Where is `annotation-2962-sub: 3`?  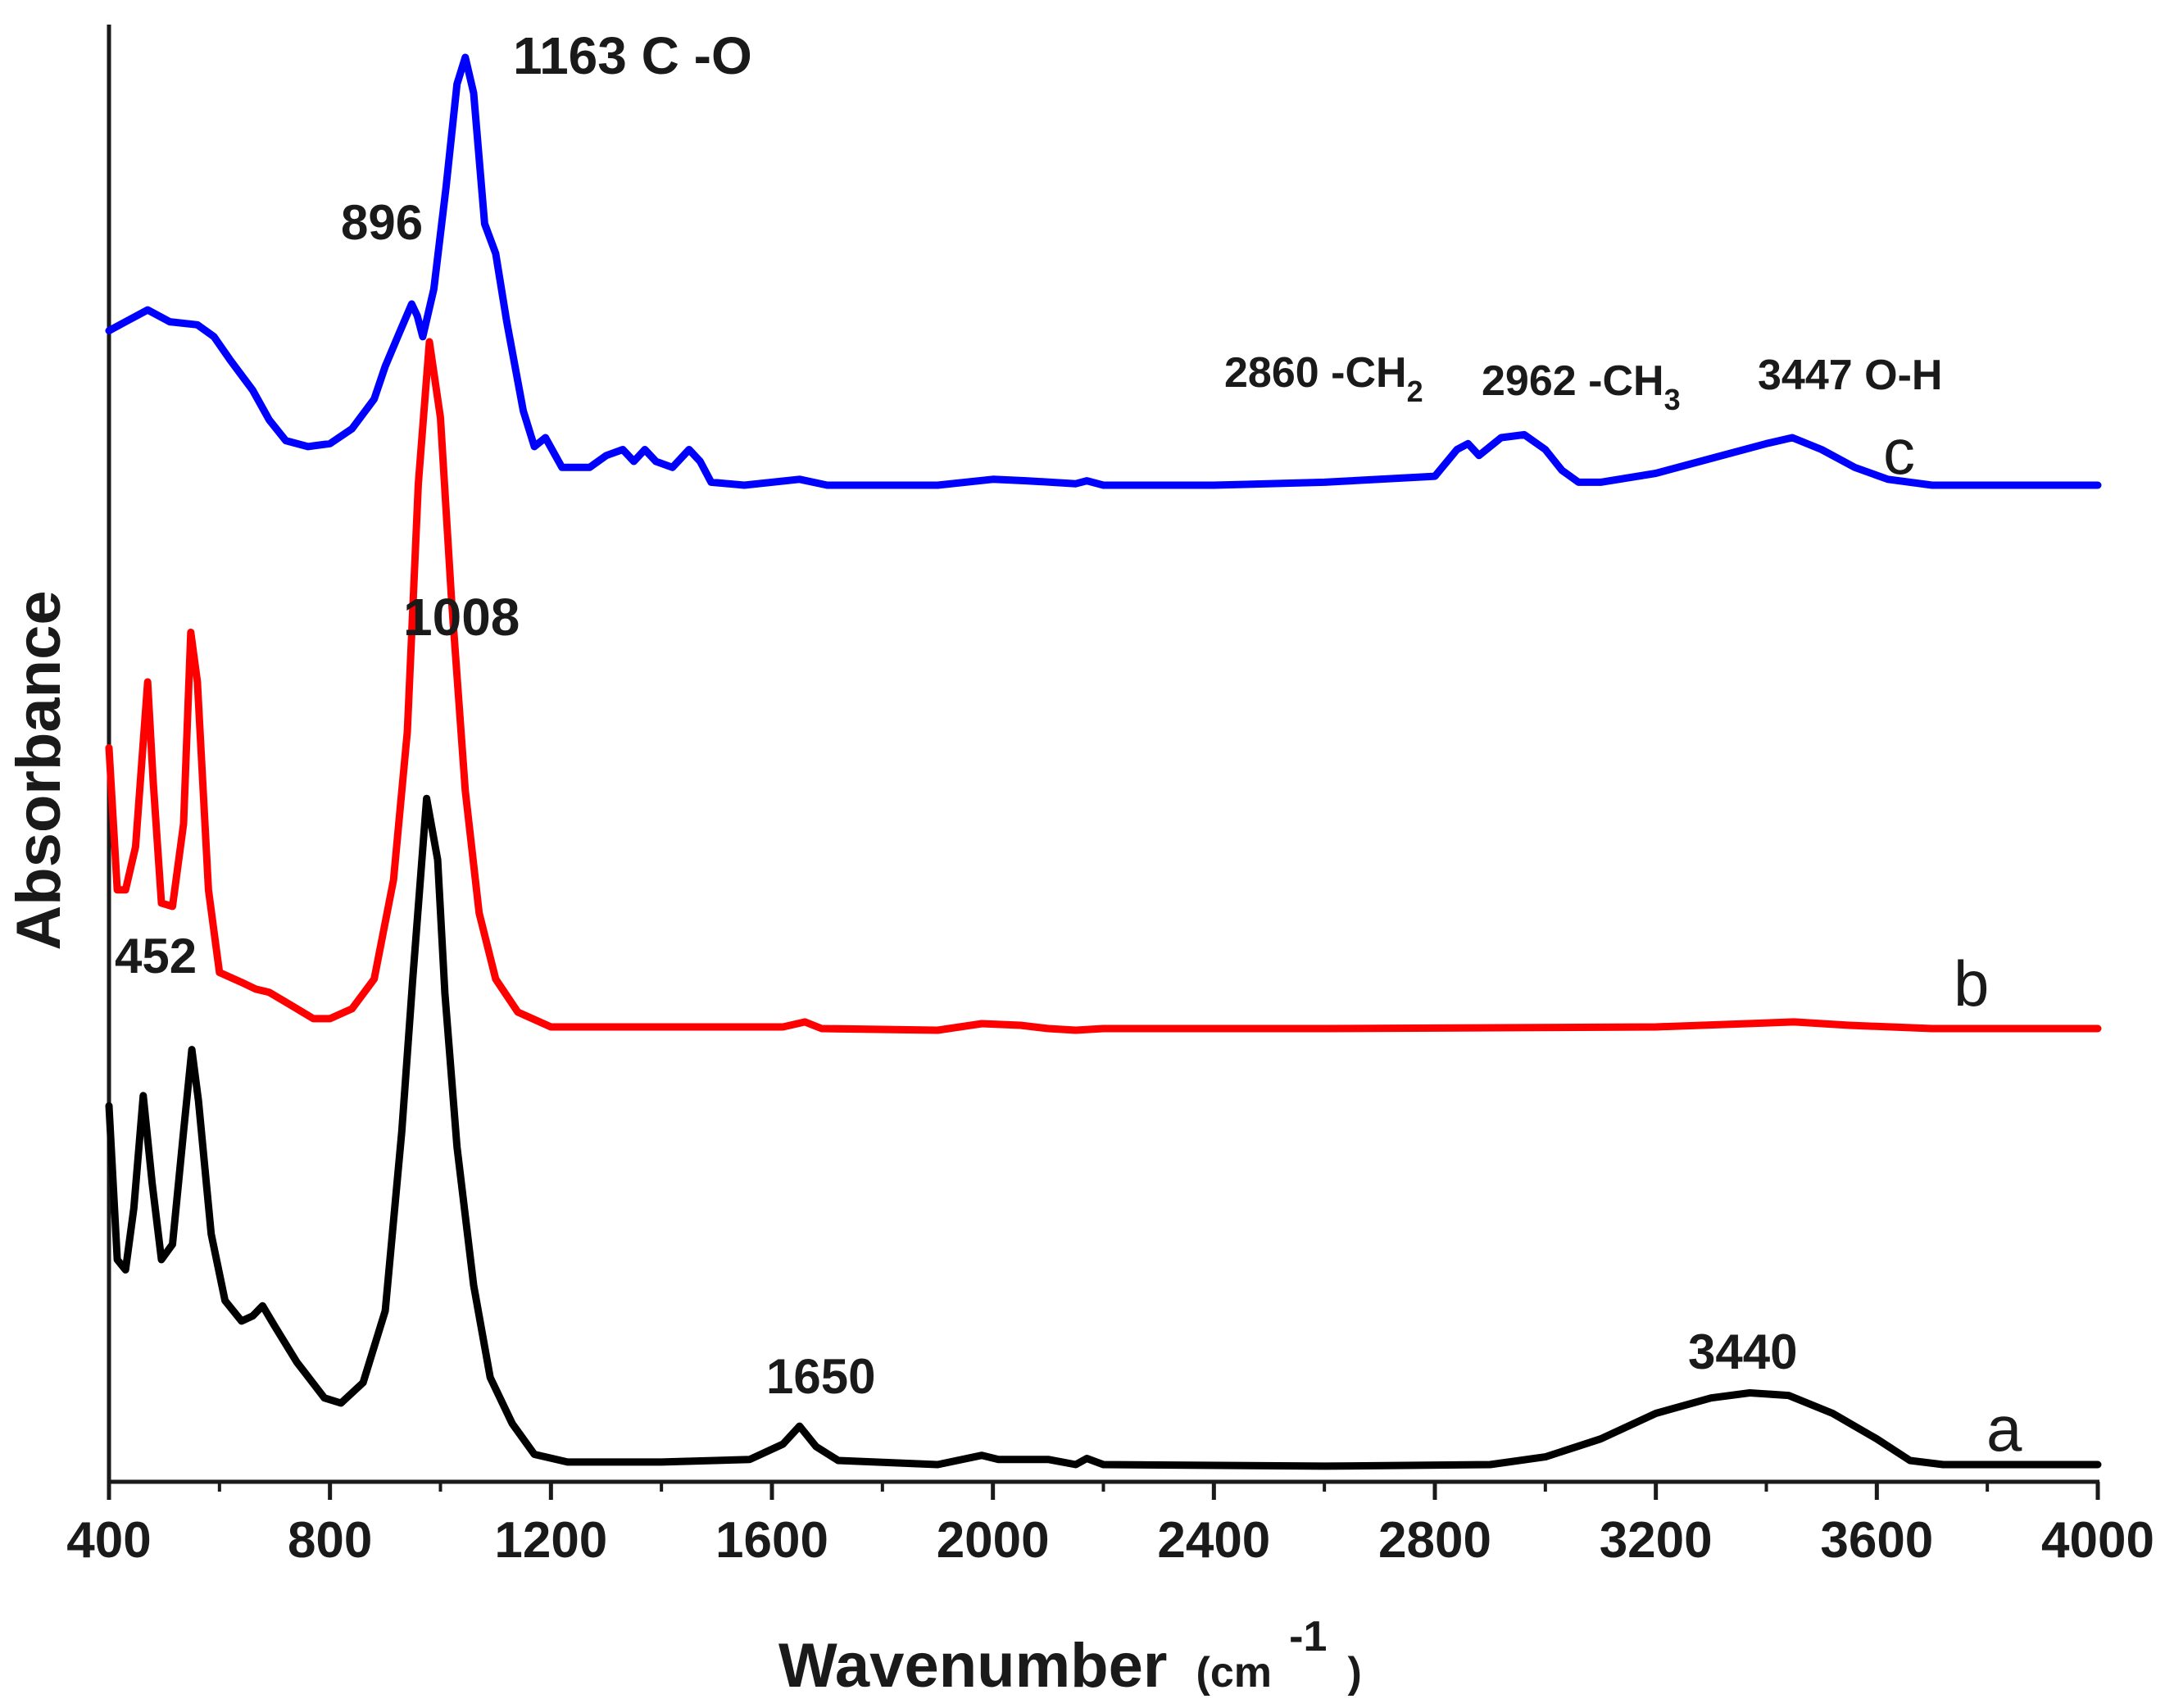
annotation-2962-sub: 3 is located at coordinates (1672, 399).